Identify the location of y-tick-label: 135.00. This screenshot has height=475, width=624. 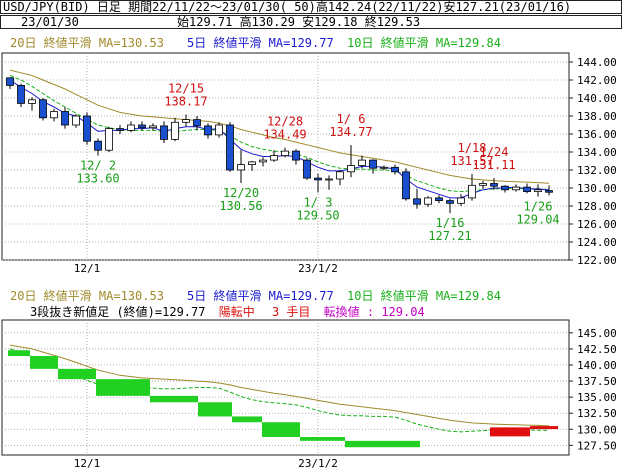
(597, 397).